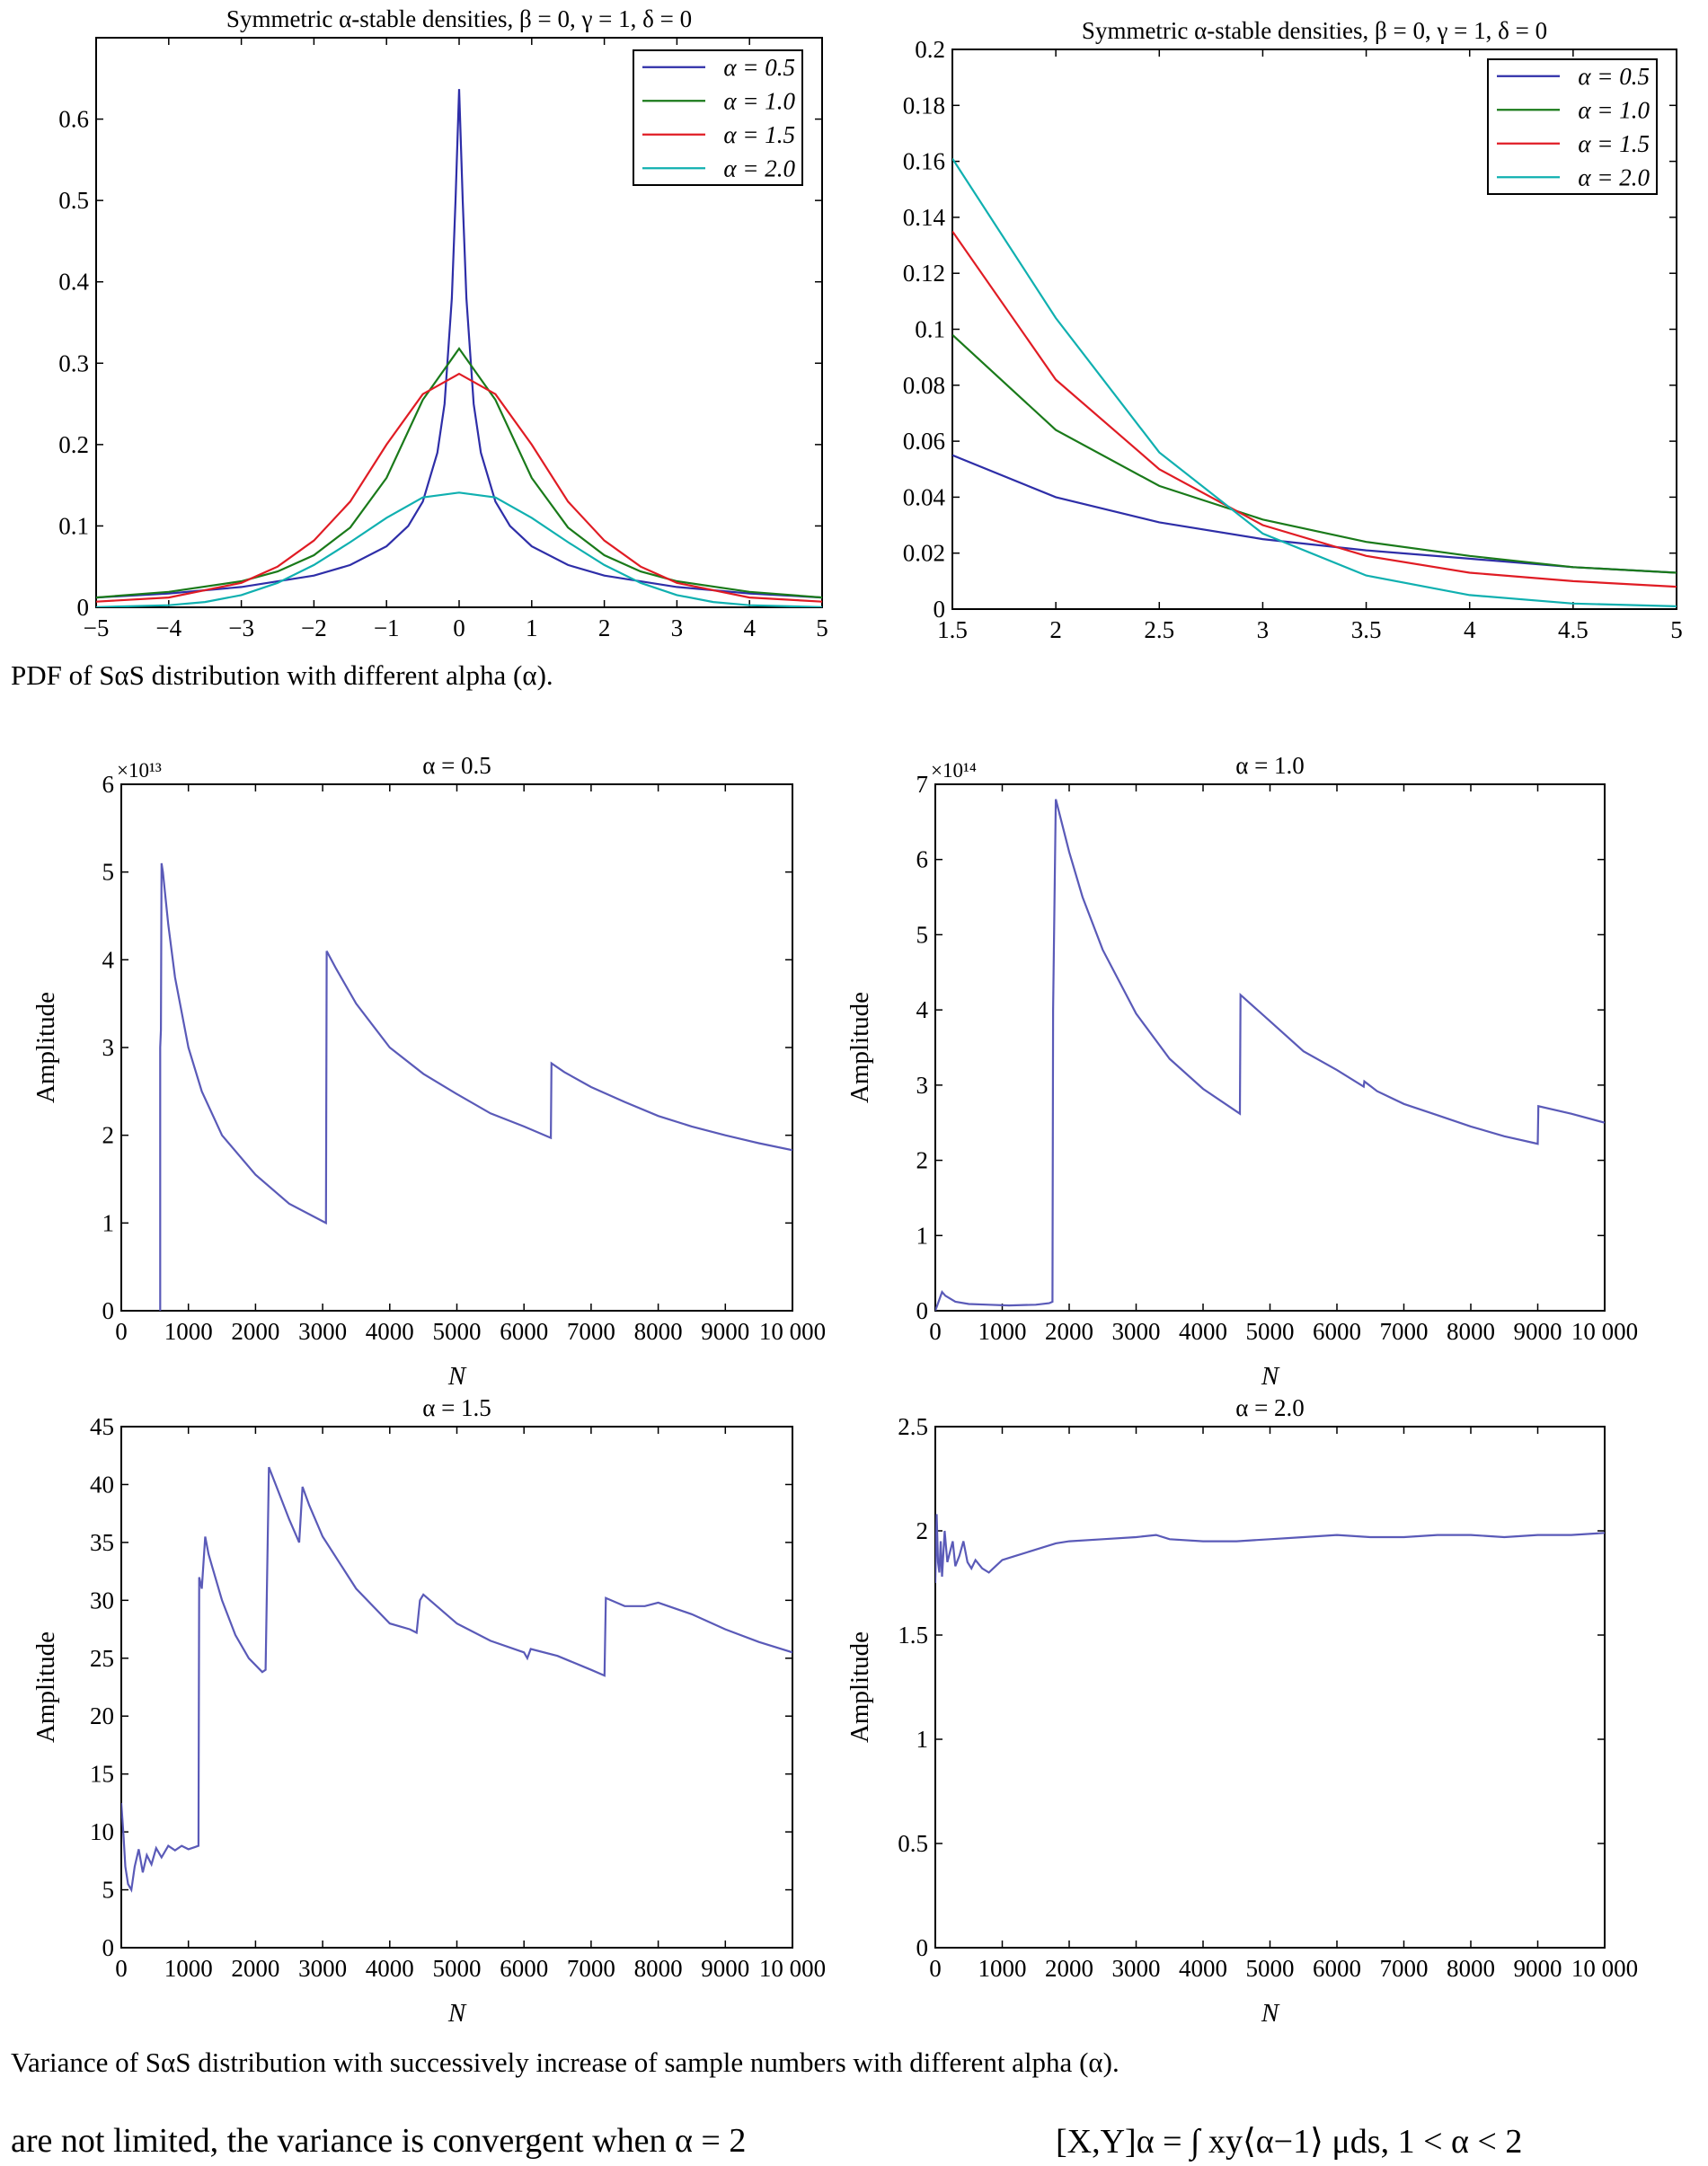 The image size is (1708, 2166). Describe the element at coordinates (1366, 629) in the screenshot. I see `x-tick-label: 3.5` at that location.